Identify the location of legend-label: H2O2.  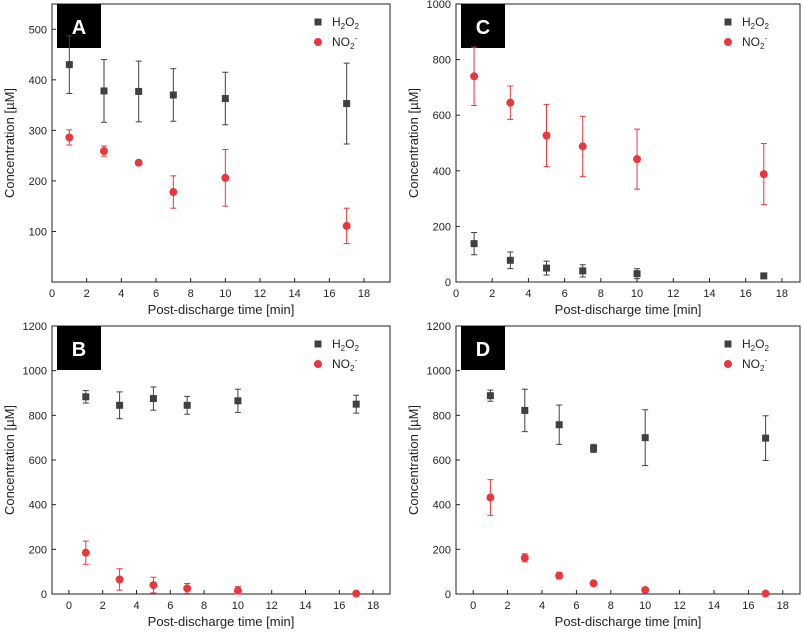
(345, 345).